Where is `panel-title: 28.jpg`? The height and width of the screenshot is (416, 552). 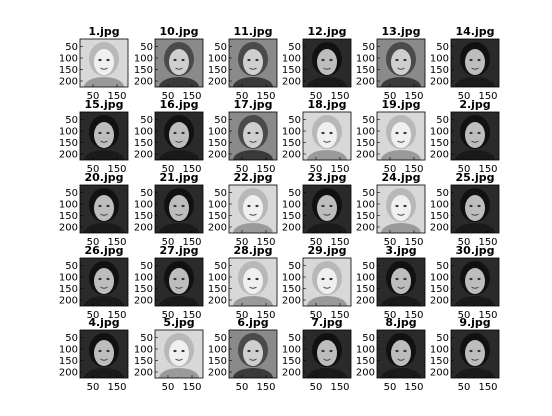 panel-title: 28.jpg is located at coordinates (252, 250).